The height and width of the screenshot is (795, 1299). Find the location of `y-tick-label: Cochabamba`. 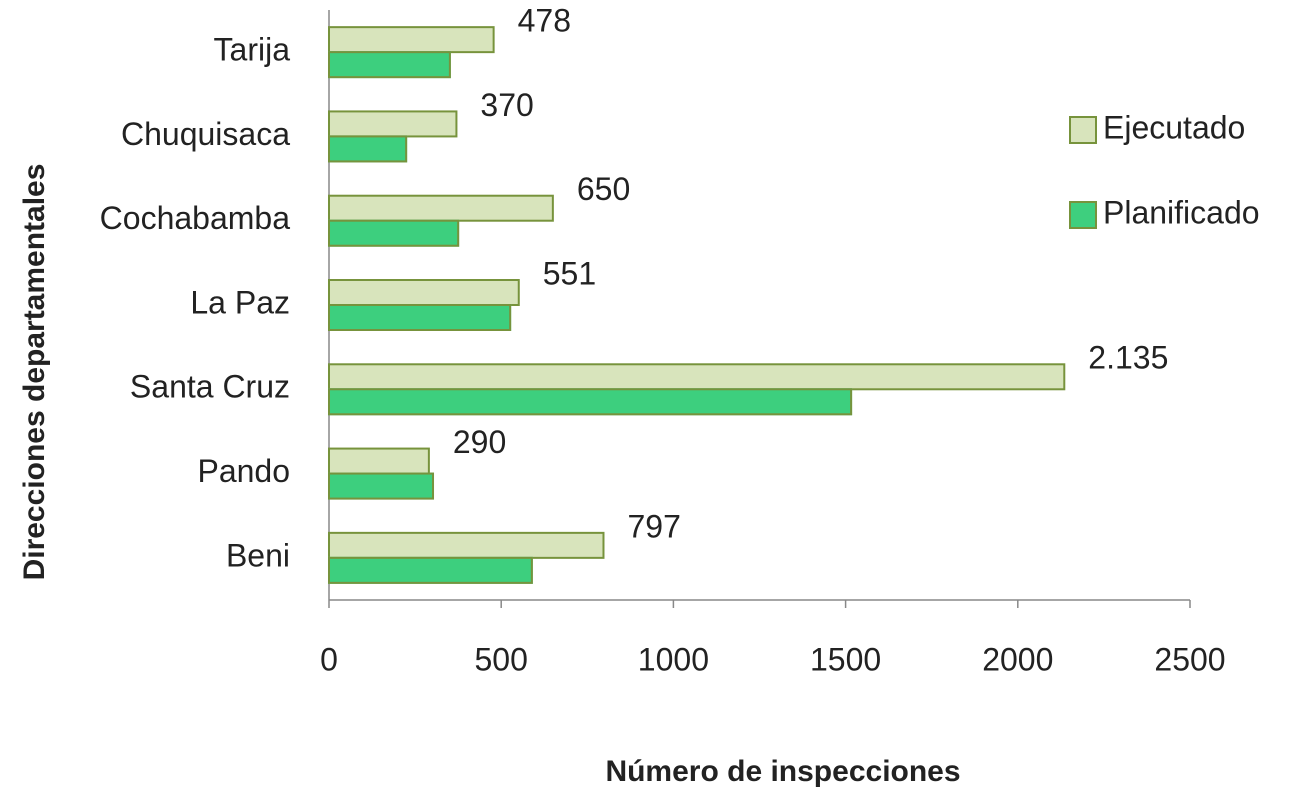

y-tick-label: Cochabamba is located at coordinates (195, 218).